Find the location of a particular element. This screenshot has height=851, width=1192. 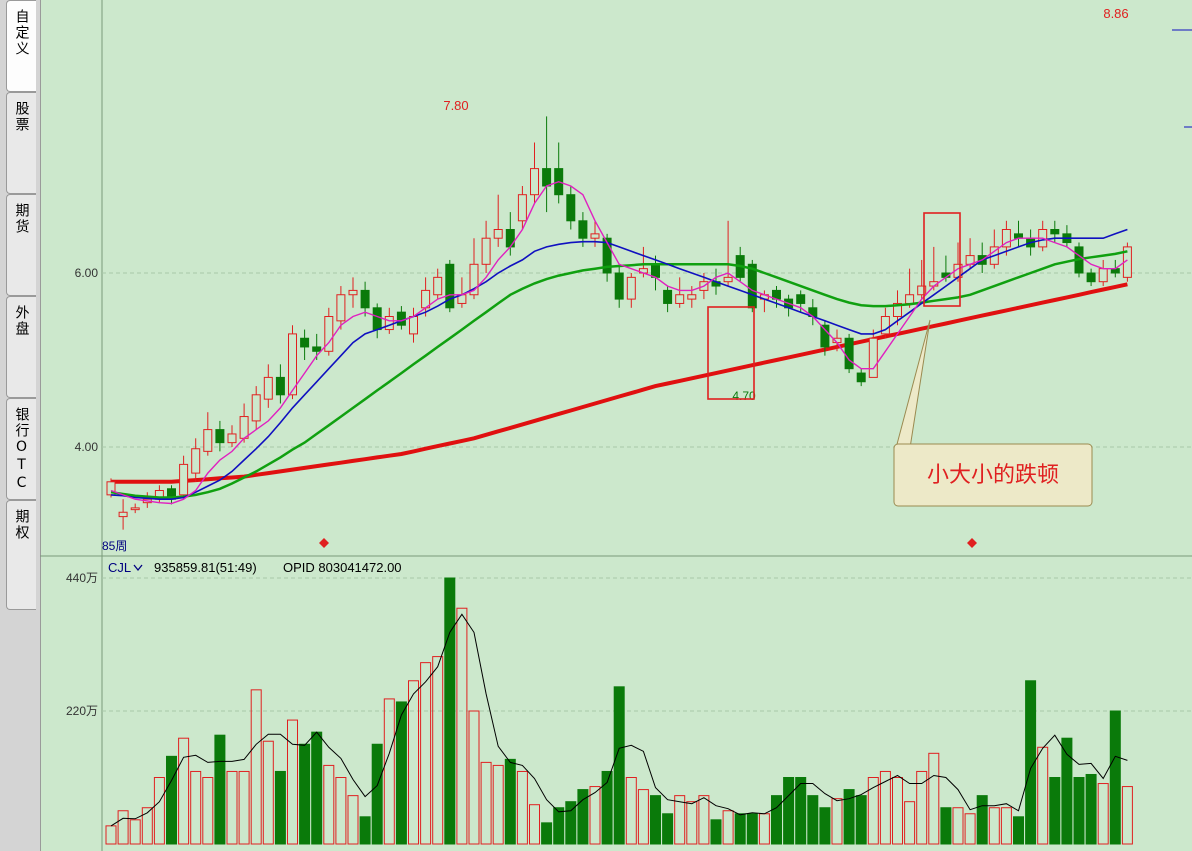

chevron-down-icon is located at coordinates (138, 568).